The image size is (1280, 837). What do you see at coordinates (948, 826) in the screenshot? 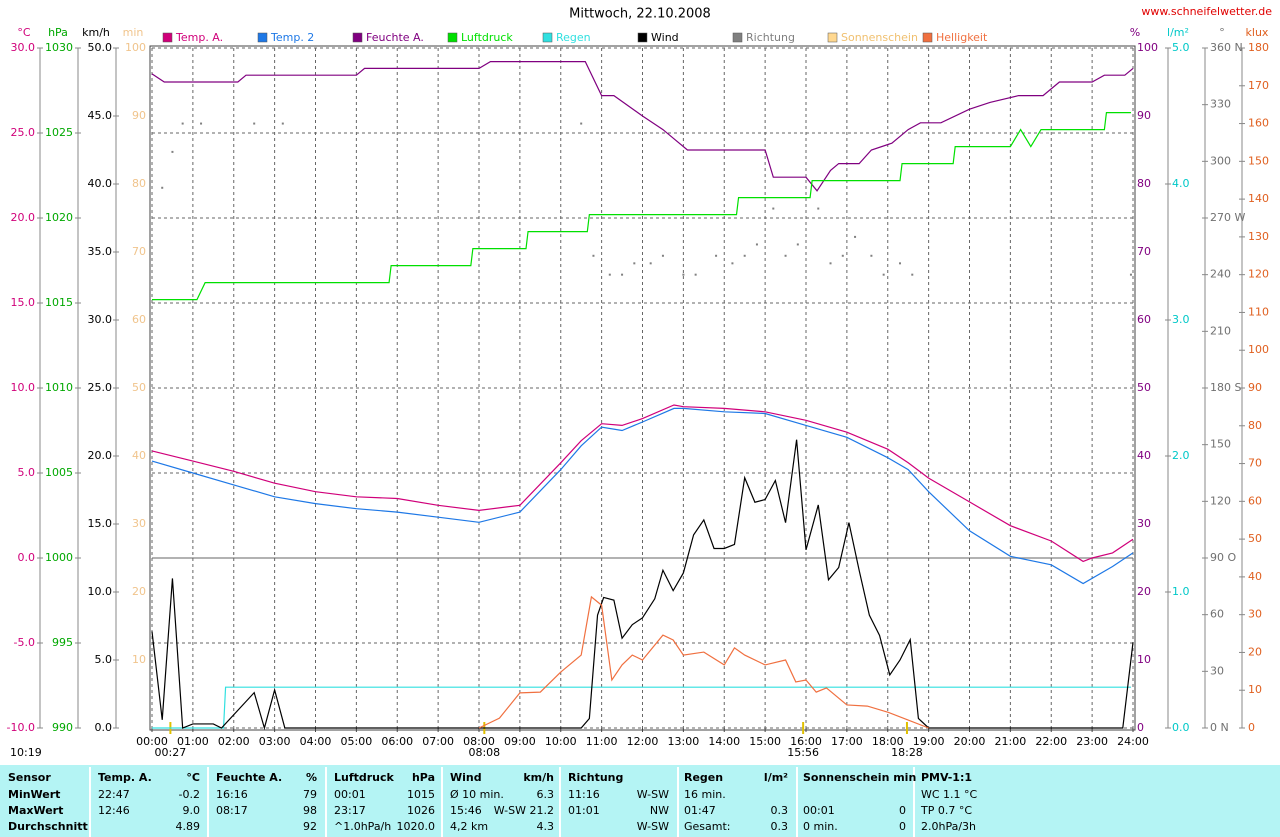
I see `table-cell: 2.0hPa/3h` at bounding box center [948, 826].